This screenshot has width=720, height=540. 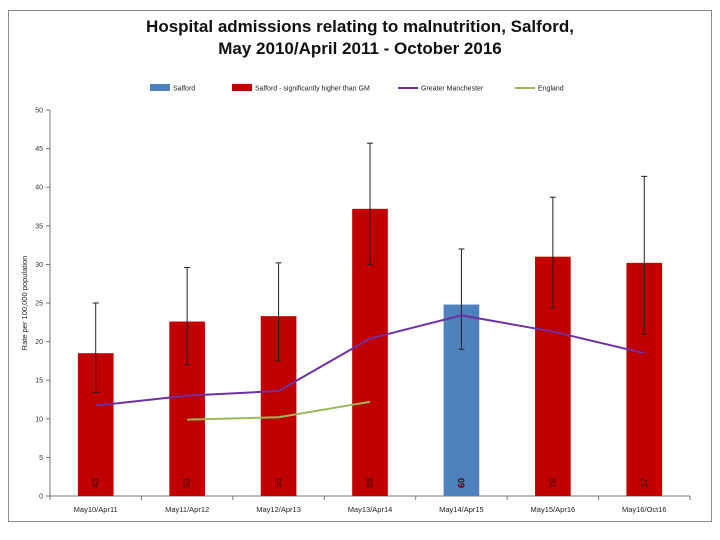 I want to click on y-tick-label: 5, so click(x=41, y=458).